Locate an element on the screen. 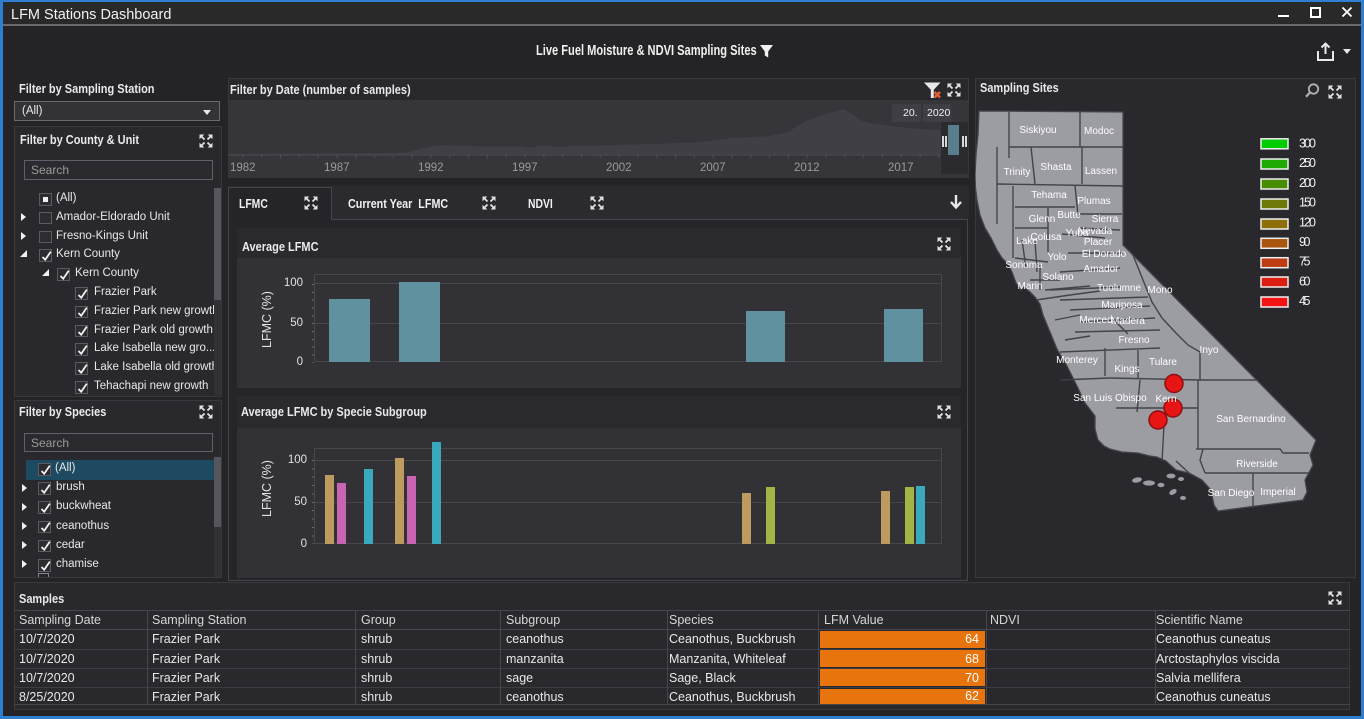  svg-text: Imperial is located at coordinates (1278, 492).